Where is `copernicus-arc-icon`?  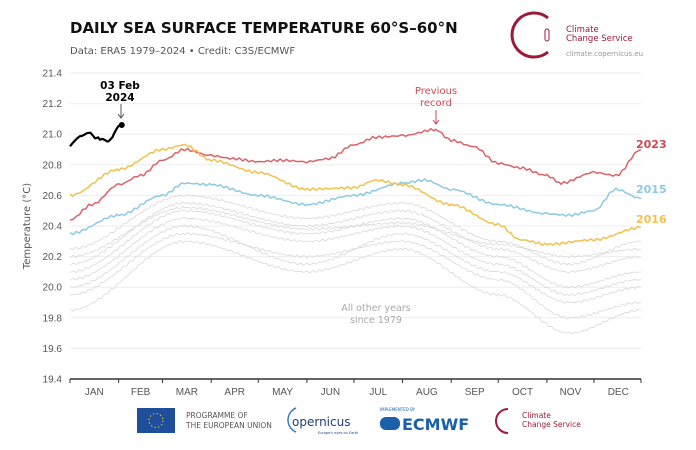 copernicus-arc-icon is located at coordinates (292, 420).